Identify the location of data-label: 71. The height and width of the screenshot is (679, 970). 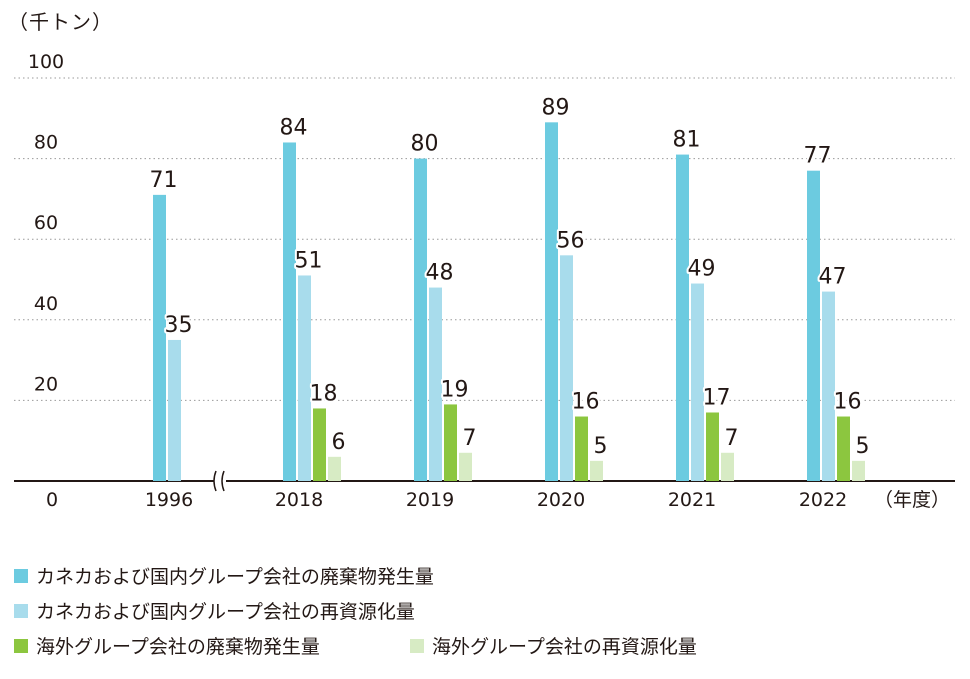
(164, 180).